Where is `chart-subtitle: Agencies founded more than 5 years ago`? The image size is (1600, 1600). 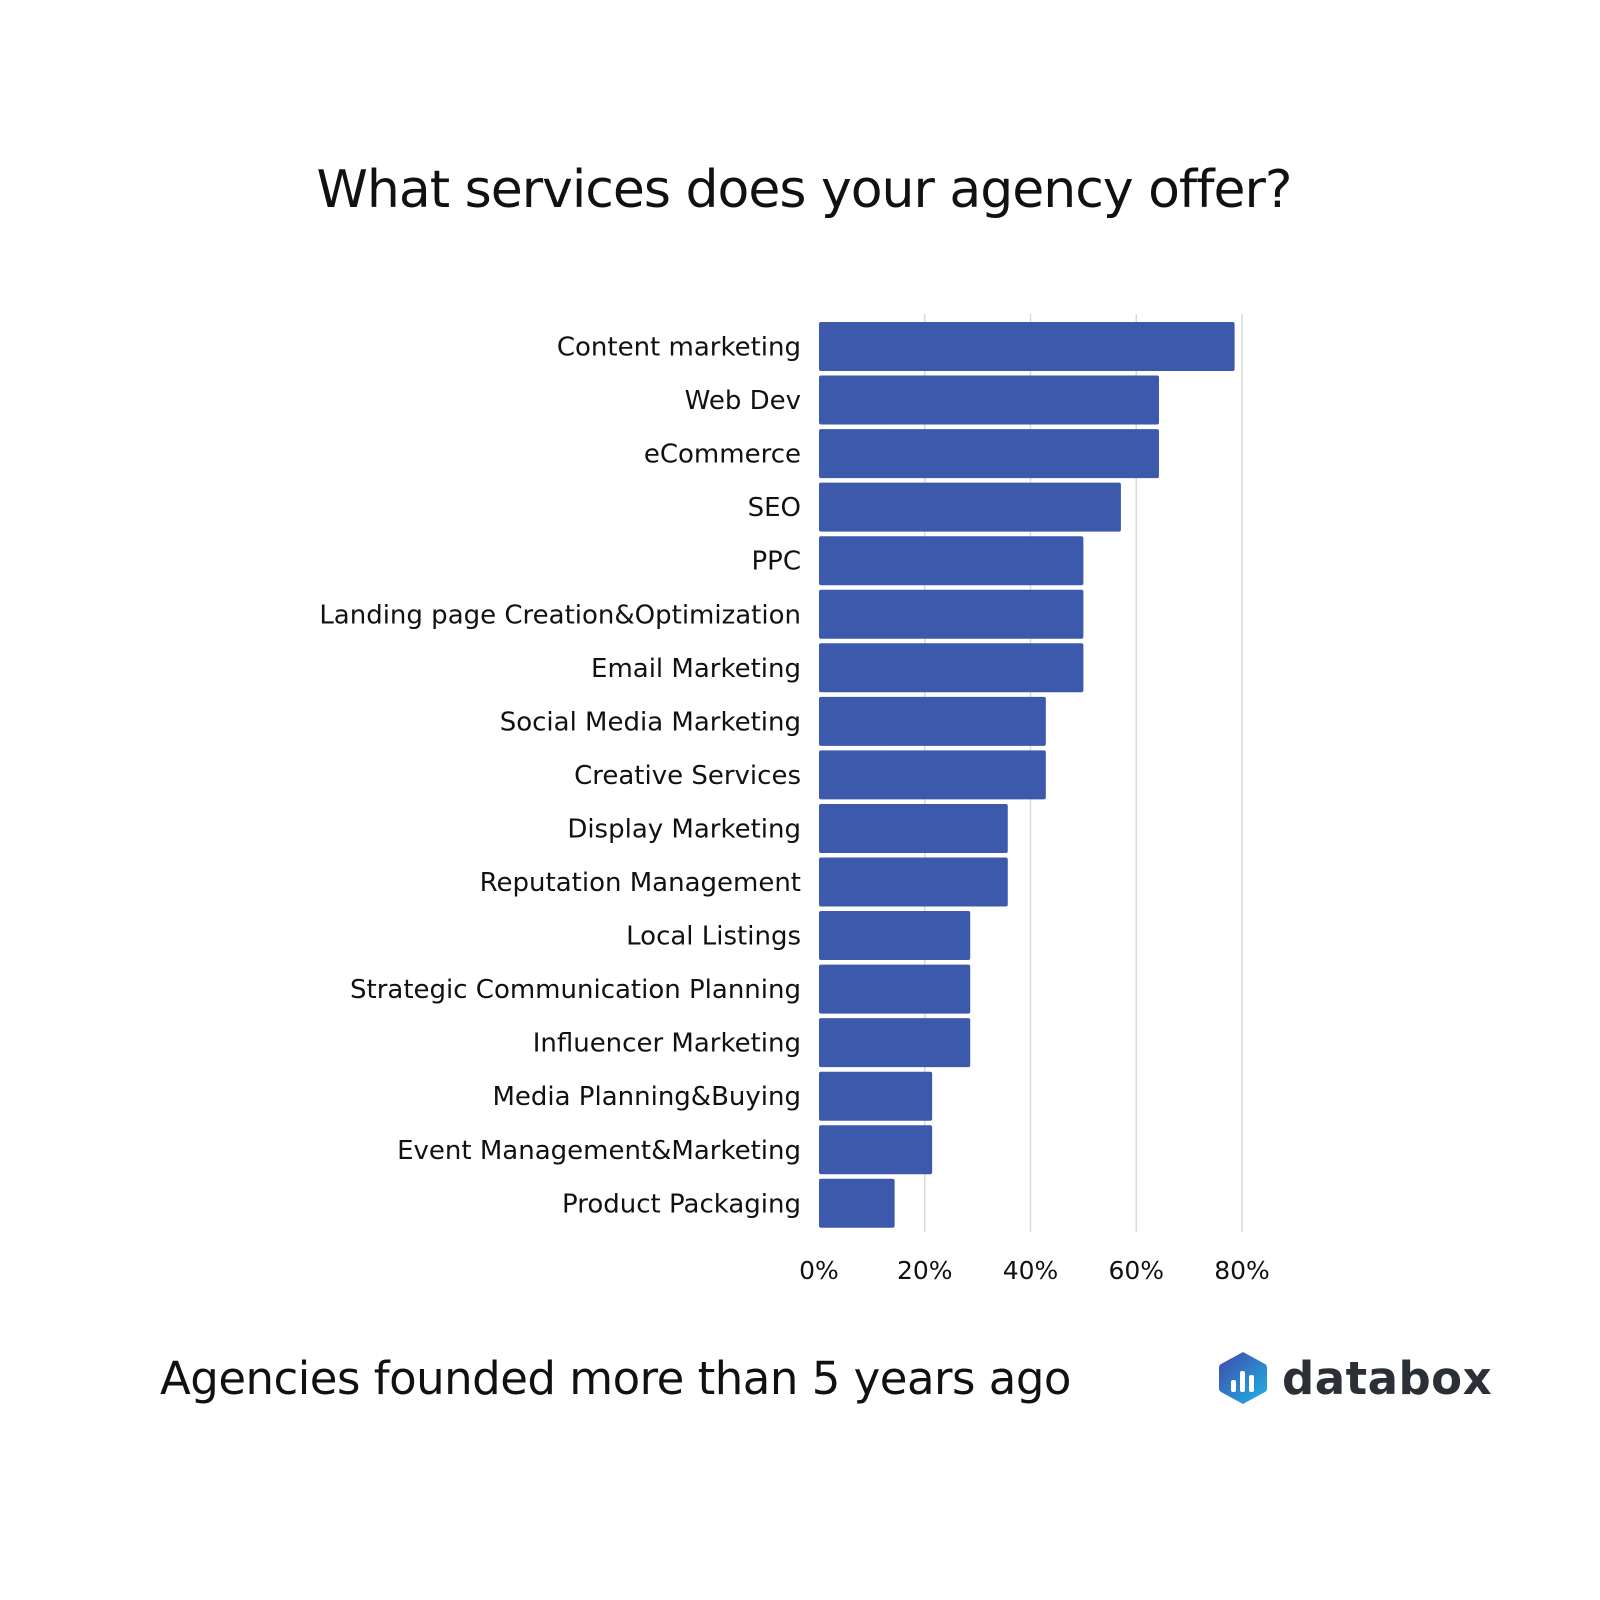 chart-subtitle: Agencies founded more than 5 years ago is located at coordinates (615, 1378).